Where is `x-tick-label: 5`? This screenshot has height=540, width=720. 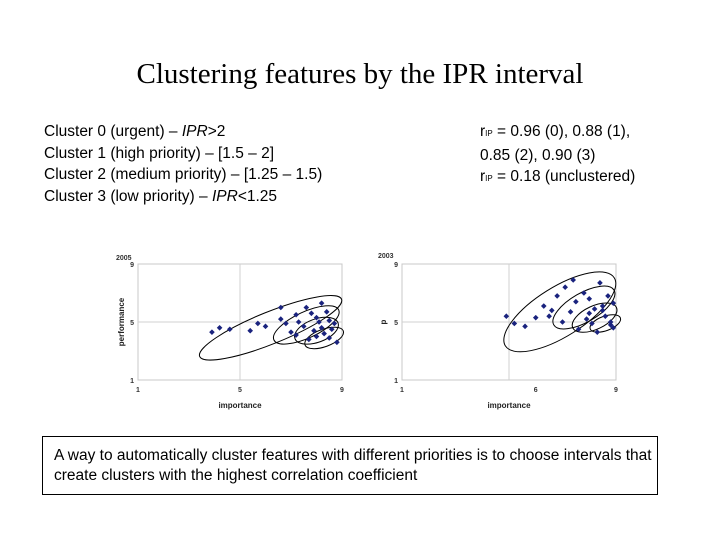 x-tick-label: 5 is located at coordinates (240, 390).